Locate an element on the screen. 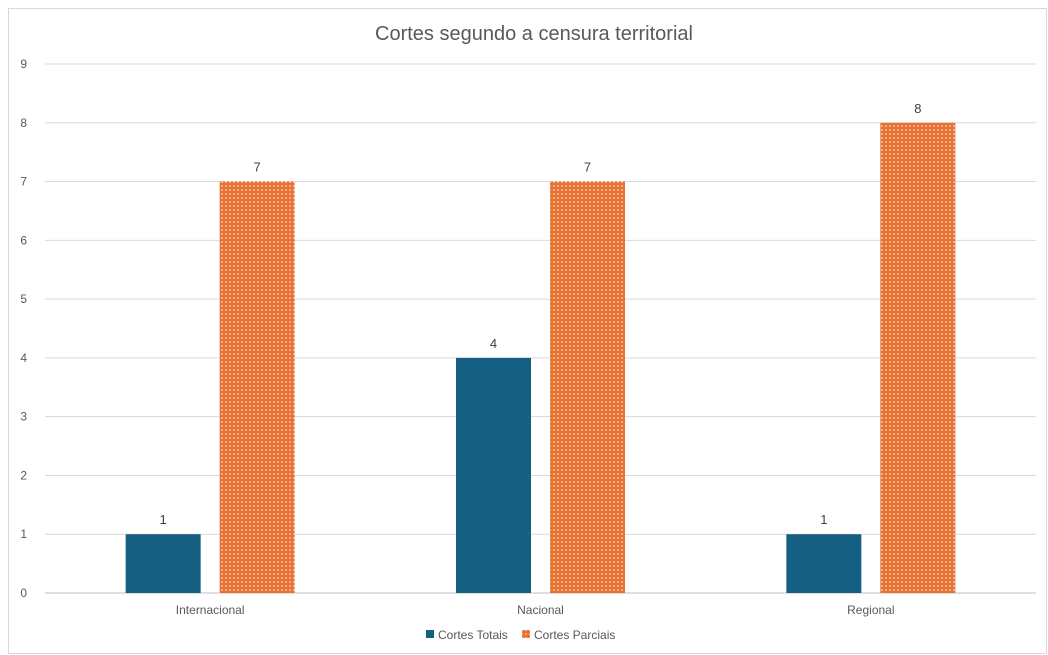  legend-item: Cortes Totais is located at coordinates (467, 635).